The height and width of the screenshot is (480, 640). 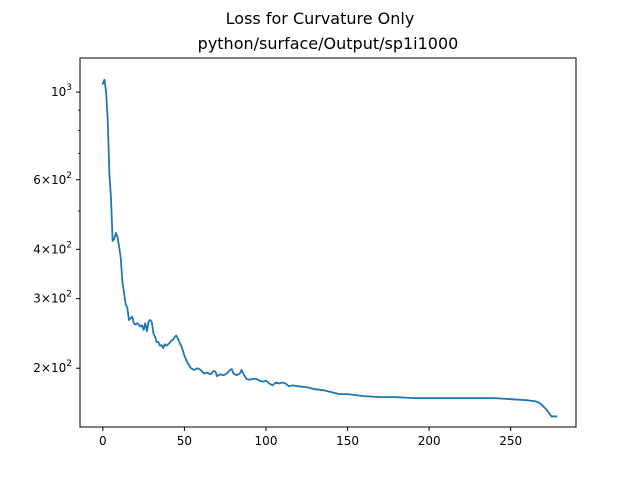 What do you see at coordinates (103, 441) in the screenshot?
I see `x-tick-label: 0` at bounding box center [103, 441].